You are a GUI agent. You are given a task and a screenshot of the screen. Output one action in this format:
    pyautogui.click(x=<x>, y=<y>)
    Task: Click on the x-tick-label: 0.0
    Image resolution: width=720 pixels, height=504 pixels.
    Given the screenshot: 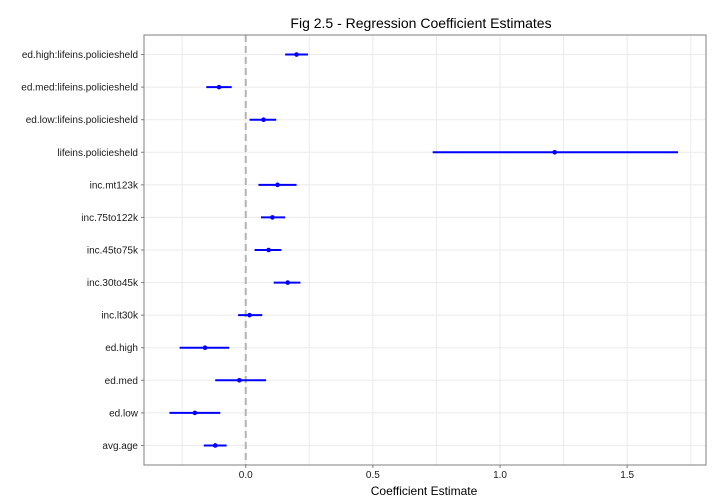 What is the action you would take?
    pyautogui.click(x=246, y=475)
    